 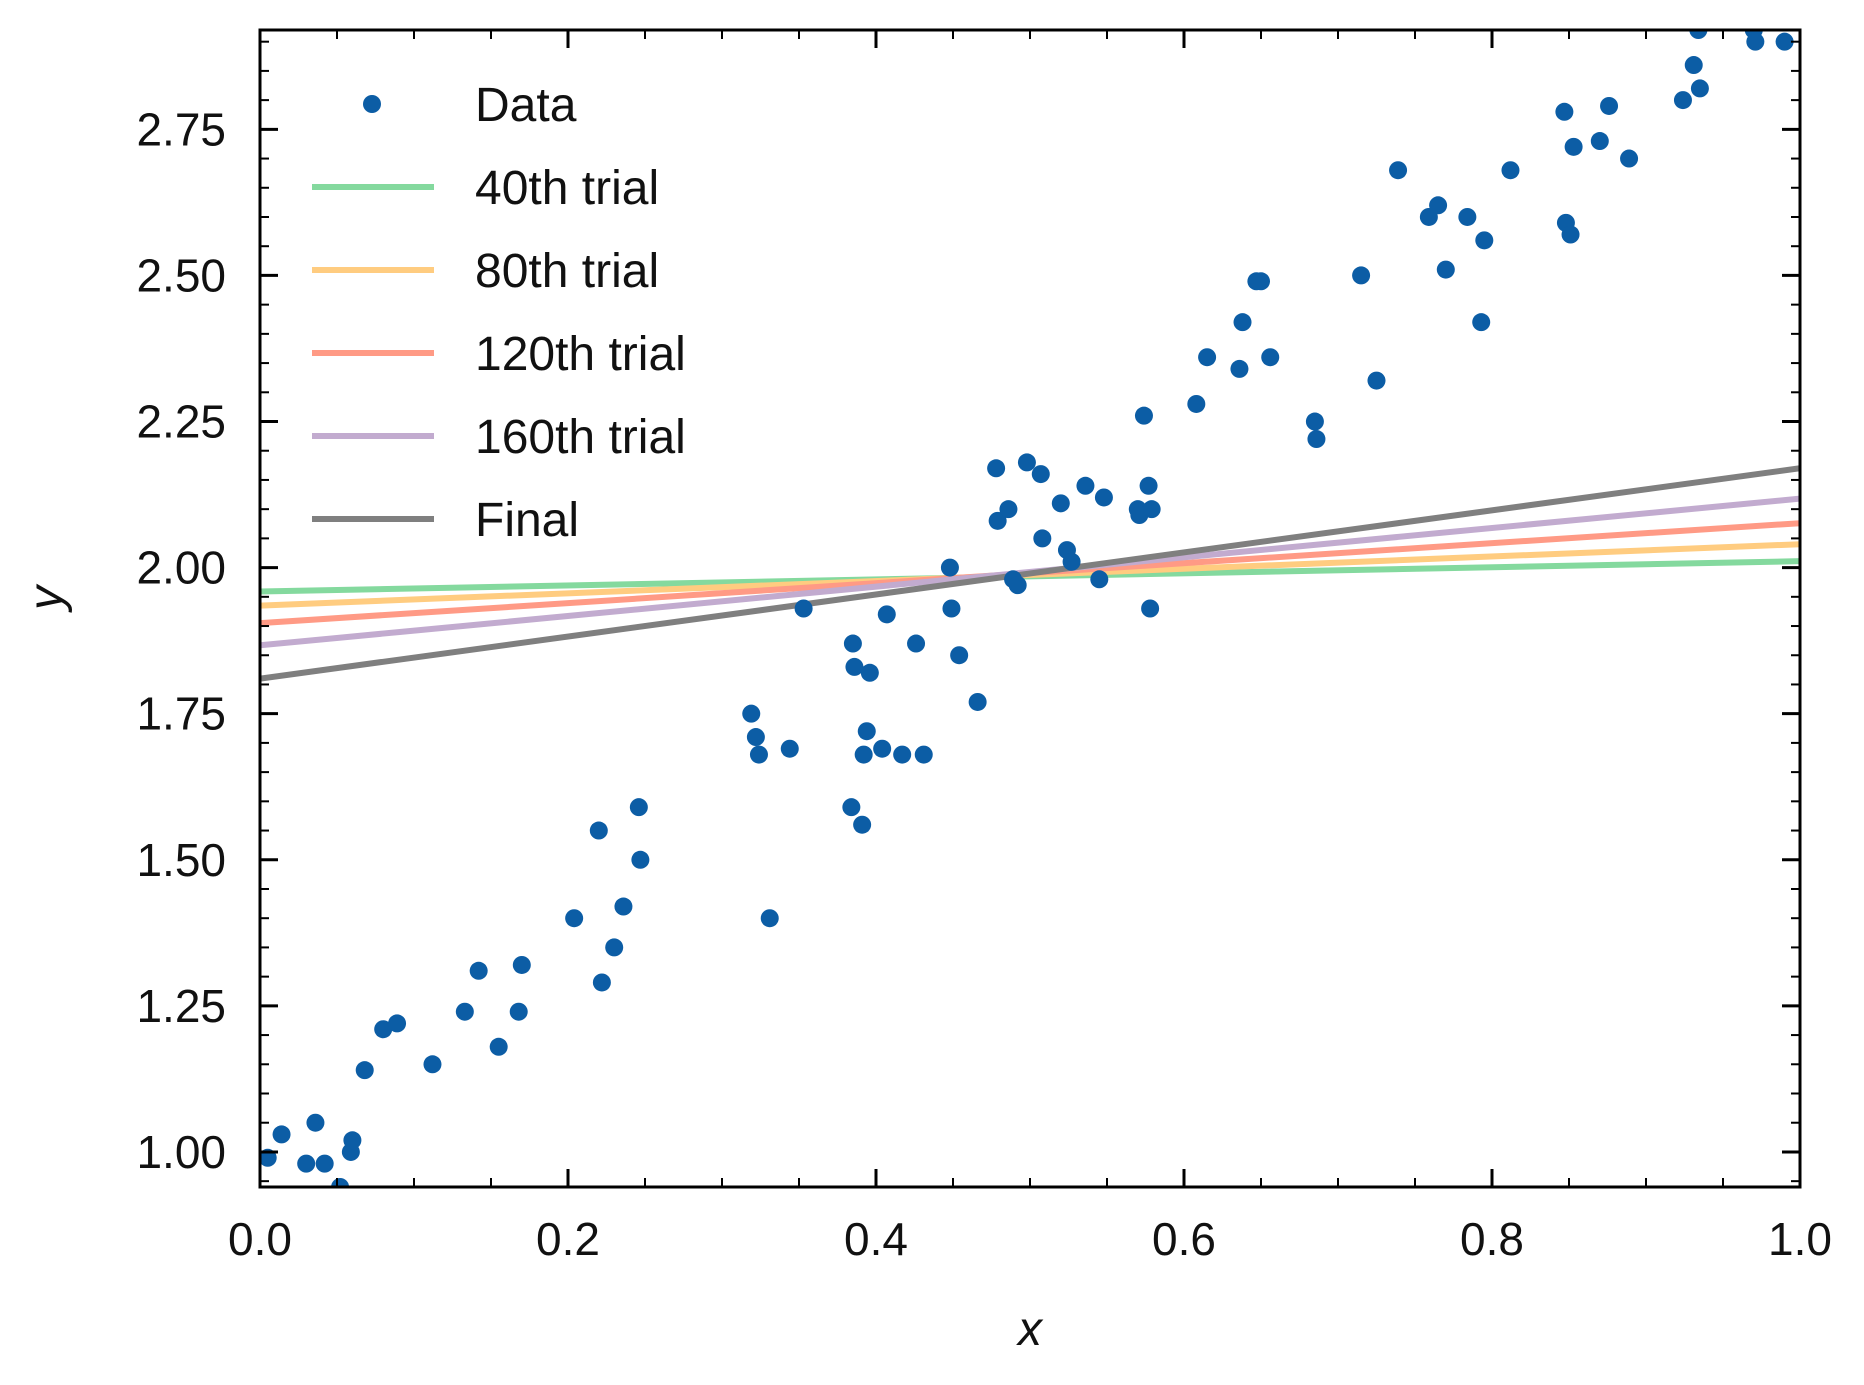 I want to click on series-lines, so click(x=1030, y=573).